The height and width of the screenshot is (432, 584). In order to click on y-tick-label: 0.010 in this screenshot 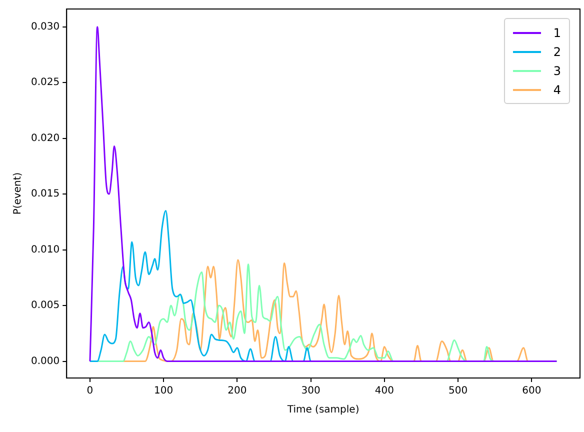, I will do `click(45, 250)`.